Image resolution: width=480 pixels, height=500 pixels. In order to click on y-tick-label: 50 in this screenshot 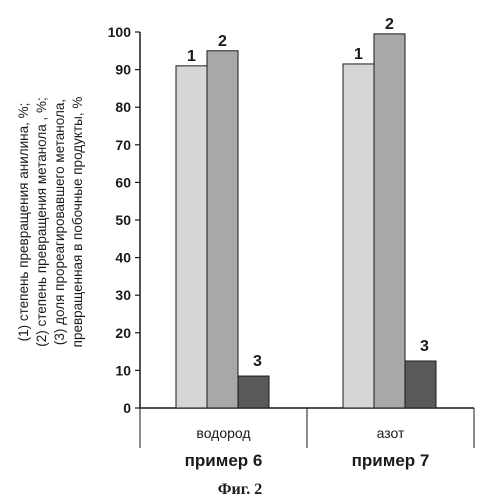, I will do `click(123, 220)`.